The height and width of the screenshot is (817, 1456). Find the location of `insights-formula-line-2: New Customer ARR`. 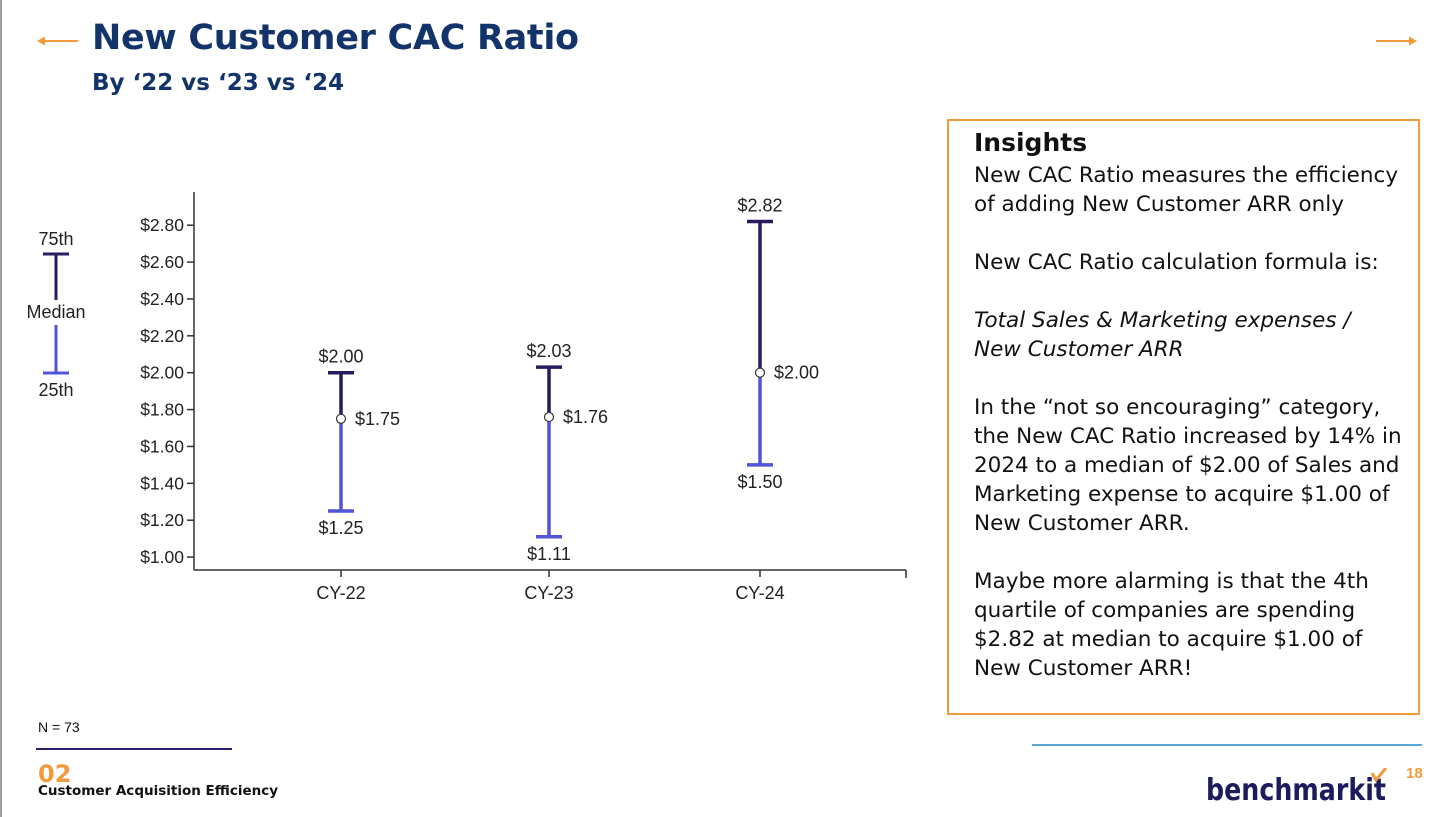

insights-formula-line-2: New Customer ARR is located at coordinates (1079, 349).